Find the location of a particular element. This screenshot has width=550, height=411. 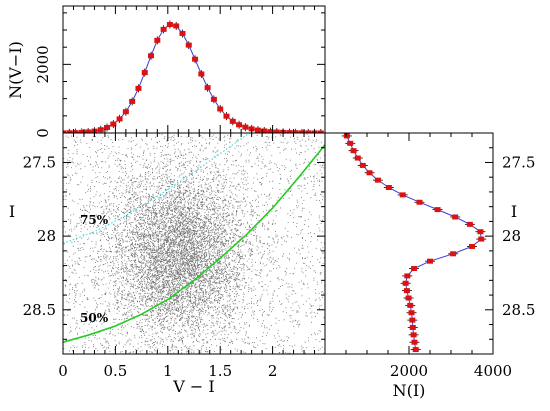

contour-label-50: 50% is located at coordinates (94, 318).